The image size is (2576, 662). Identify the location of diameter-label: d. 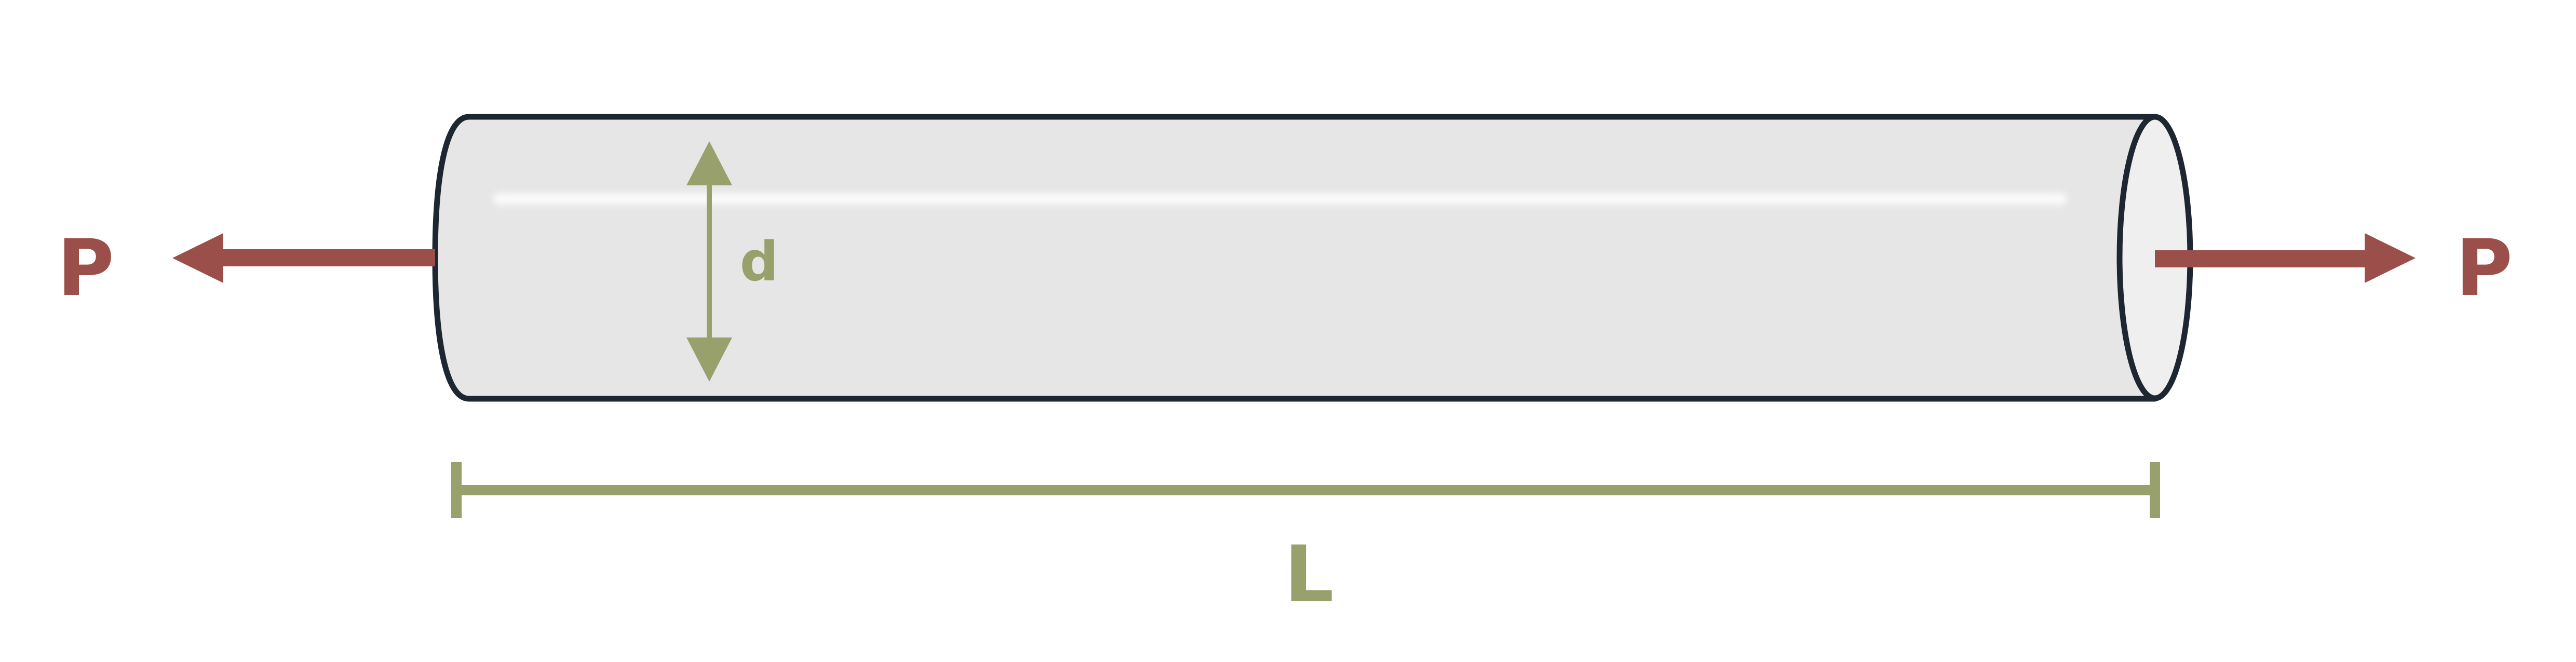
(759, 261).